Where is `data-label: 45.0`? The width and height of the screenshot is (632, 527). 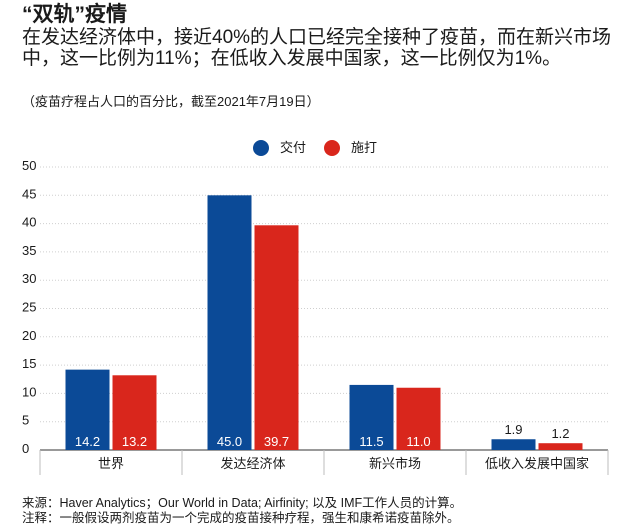
data-label: 45.0 is located at coordinates (229, 441).